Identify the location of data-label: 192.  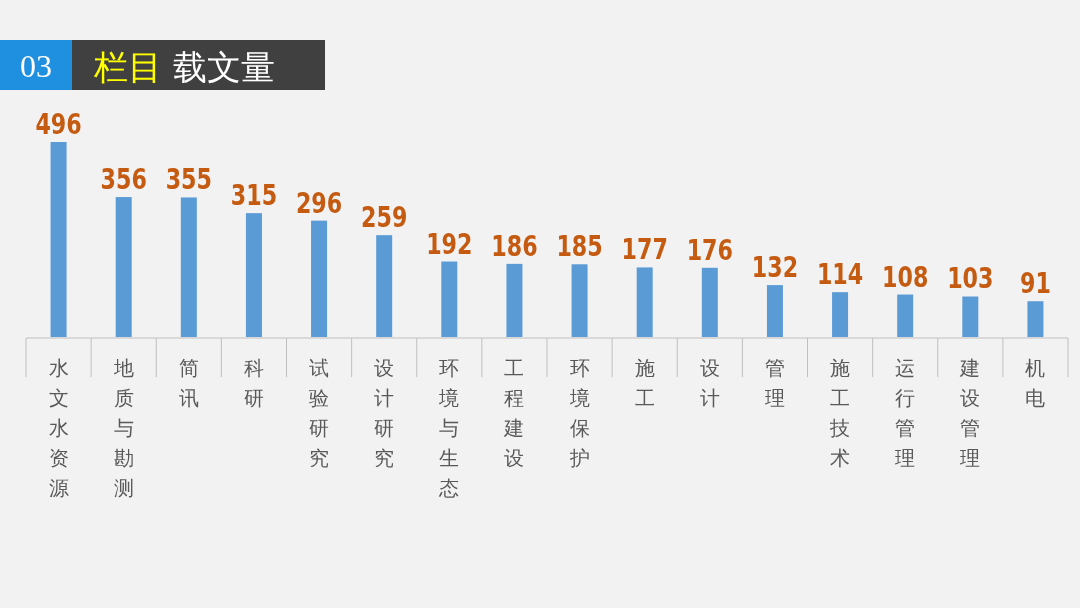
(449, 243).